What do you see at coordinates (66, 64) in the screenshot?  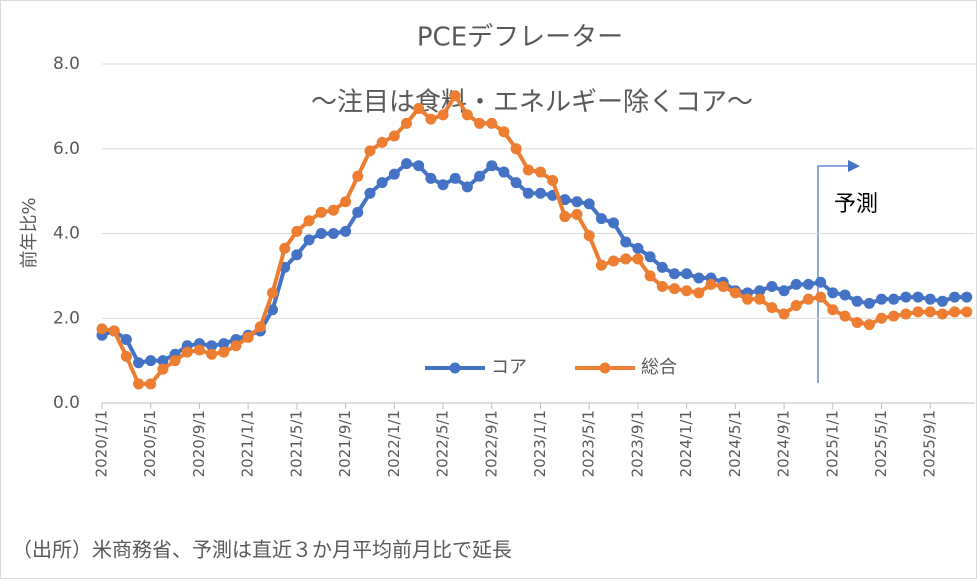 I see `y-tick-label: 8.0` at bounding box center [66, 64].